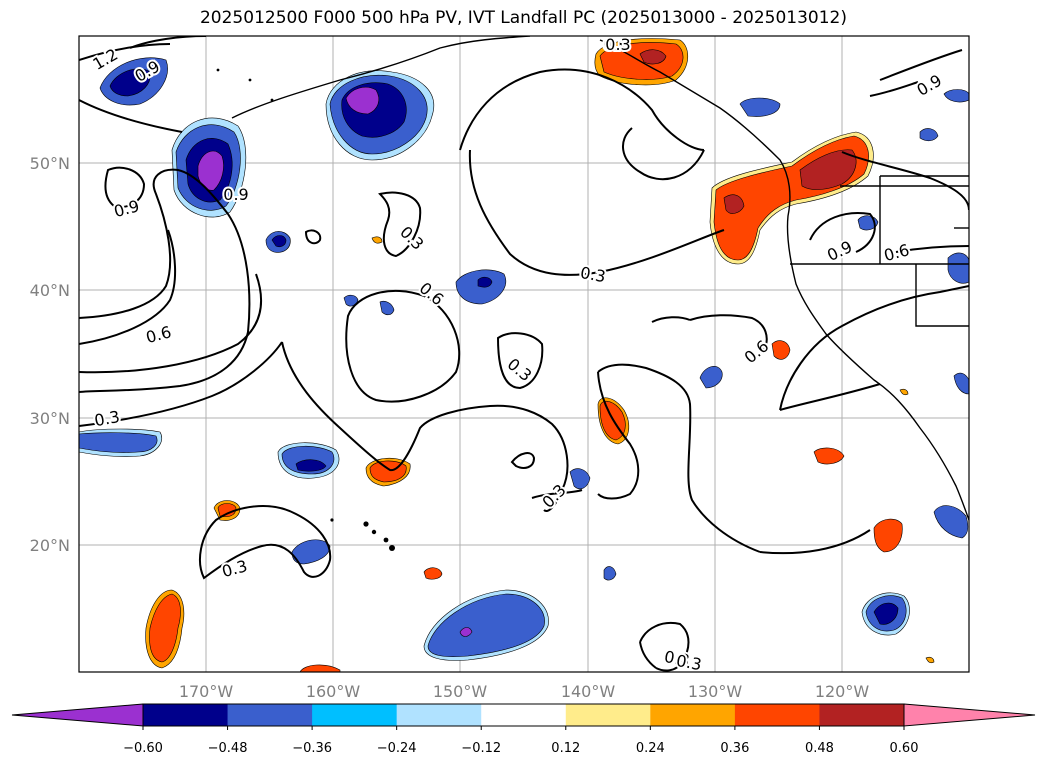  I want to click on lon-tick-label: 140°W, so click(588, 691).